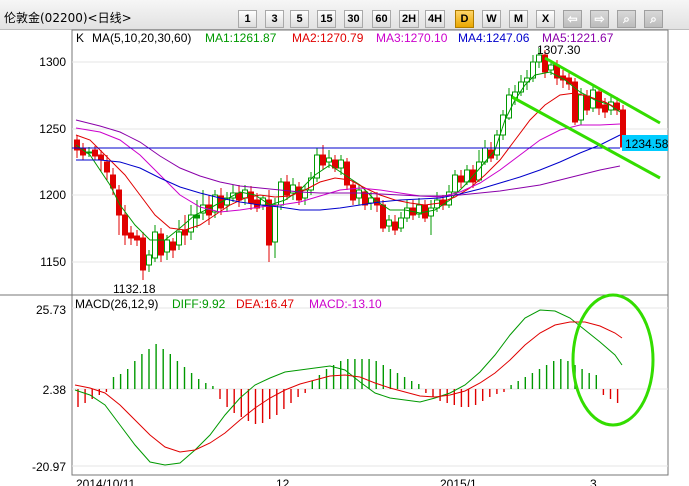 The image size is (689, 486). What do you see at coordinates (348, 384) in the screenshot?
I see `macd-histogram` at bounding box center [348, 384].